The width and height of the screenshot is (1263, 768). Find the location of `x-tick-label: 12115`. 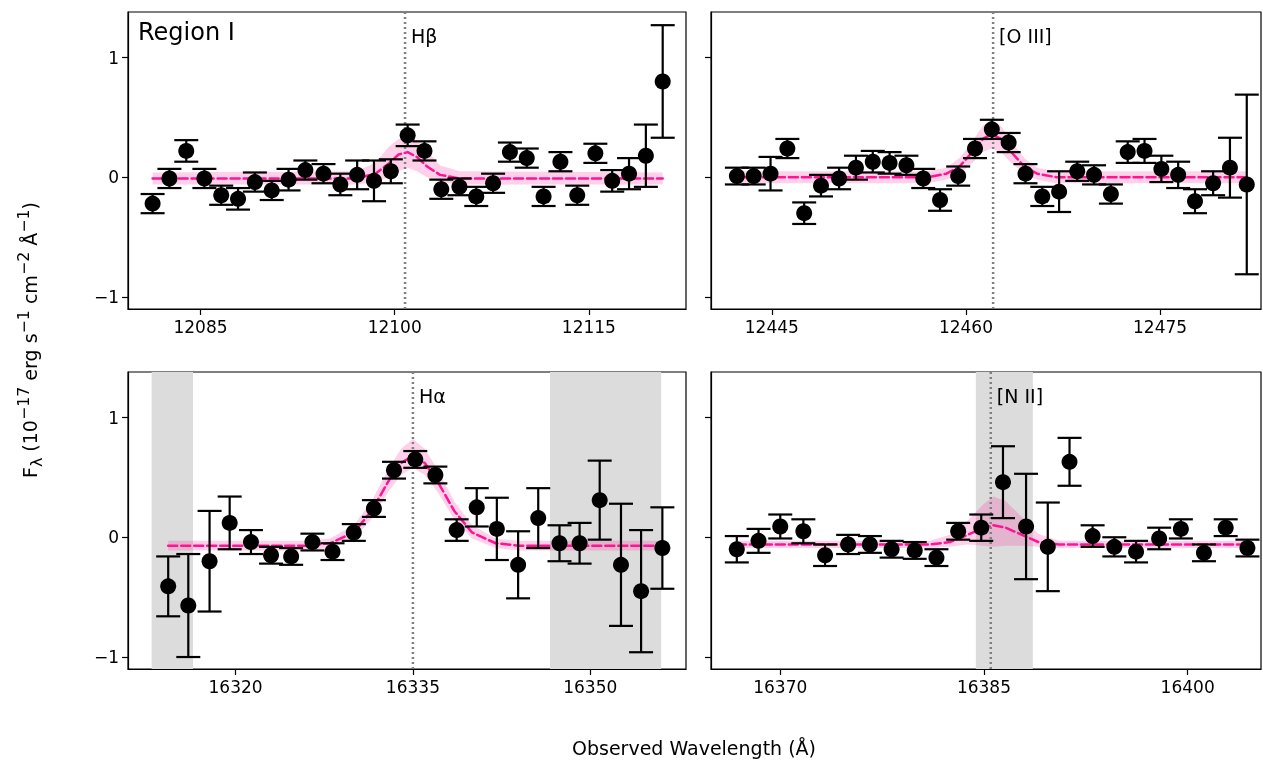

x-tick-label: 12115 is located at coordinates (588, 326).